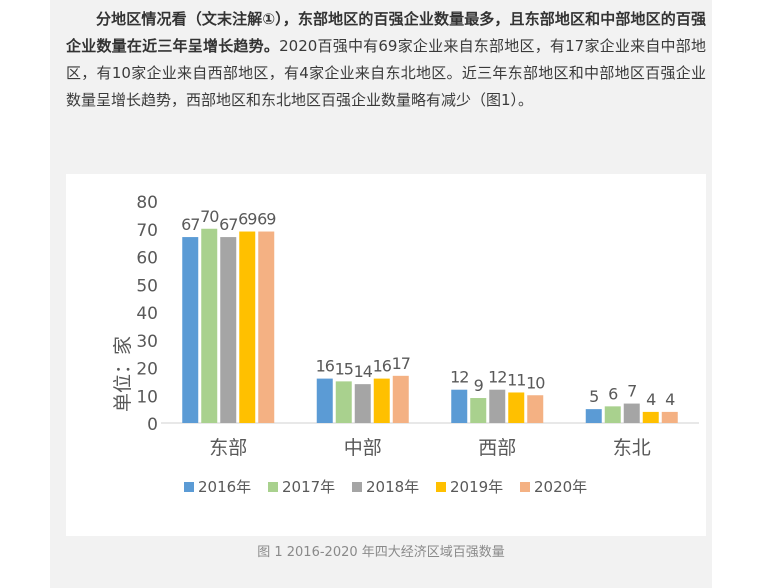 This screenshot has width=770, height=588. I want to click on x-tick-label: 西部, so click(497, 448).